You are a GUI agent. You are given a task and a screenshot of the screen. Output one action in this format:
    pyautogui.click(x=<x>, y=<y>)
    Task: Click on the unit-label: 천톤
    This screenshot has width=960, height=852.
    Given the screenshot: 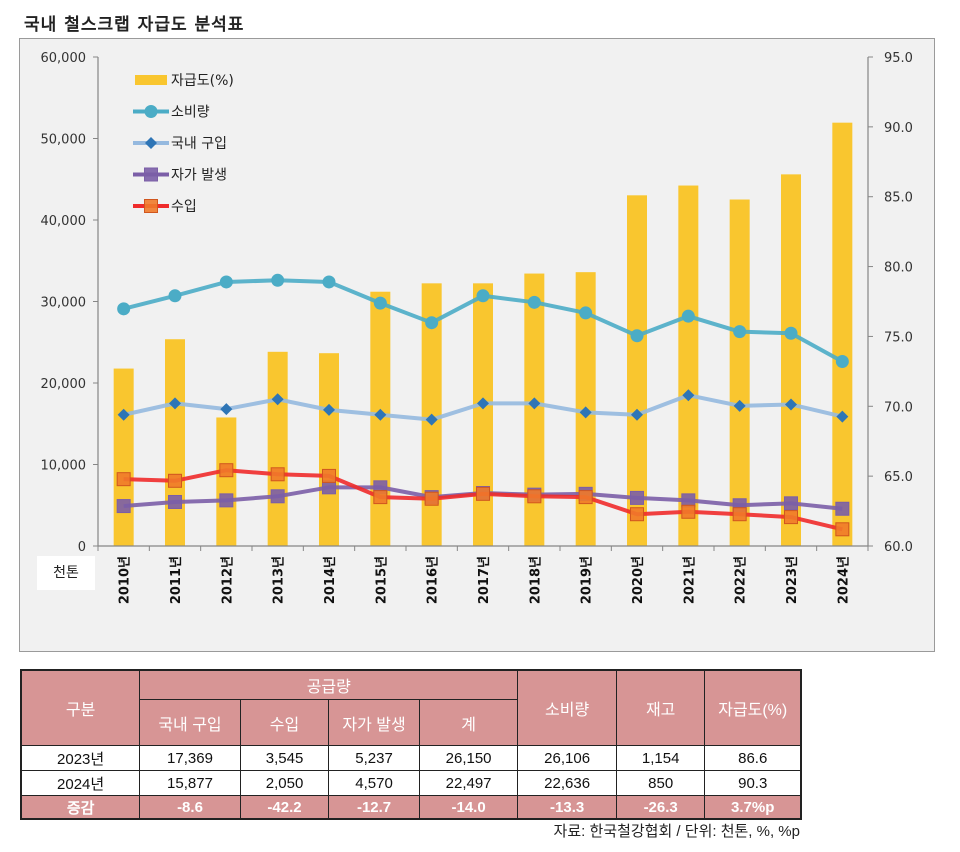 What is the action you would take?
    pyautogui.click(x=66, y=573)
    